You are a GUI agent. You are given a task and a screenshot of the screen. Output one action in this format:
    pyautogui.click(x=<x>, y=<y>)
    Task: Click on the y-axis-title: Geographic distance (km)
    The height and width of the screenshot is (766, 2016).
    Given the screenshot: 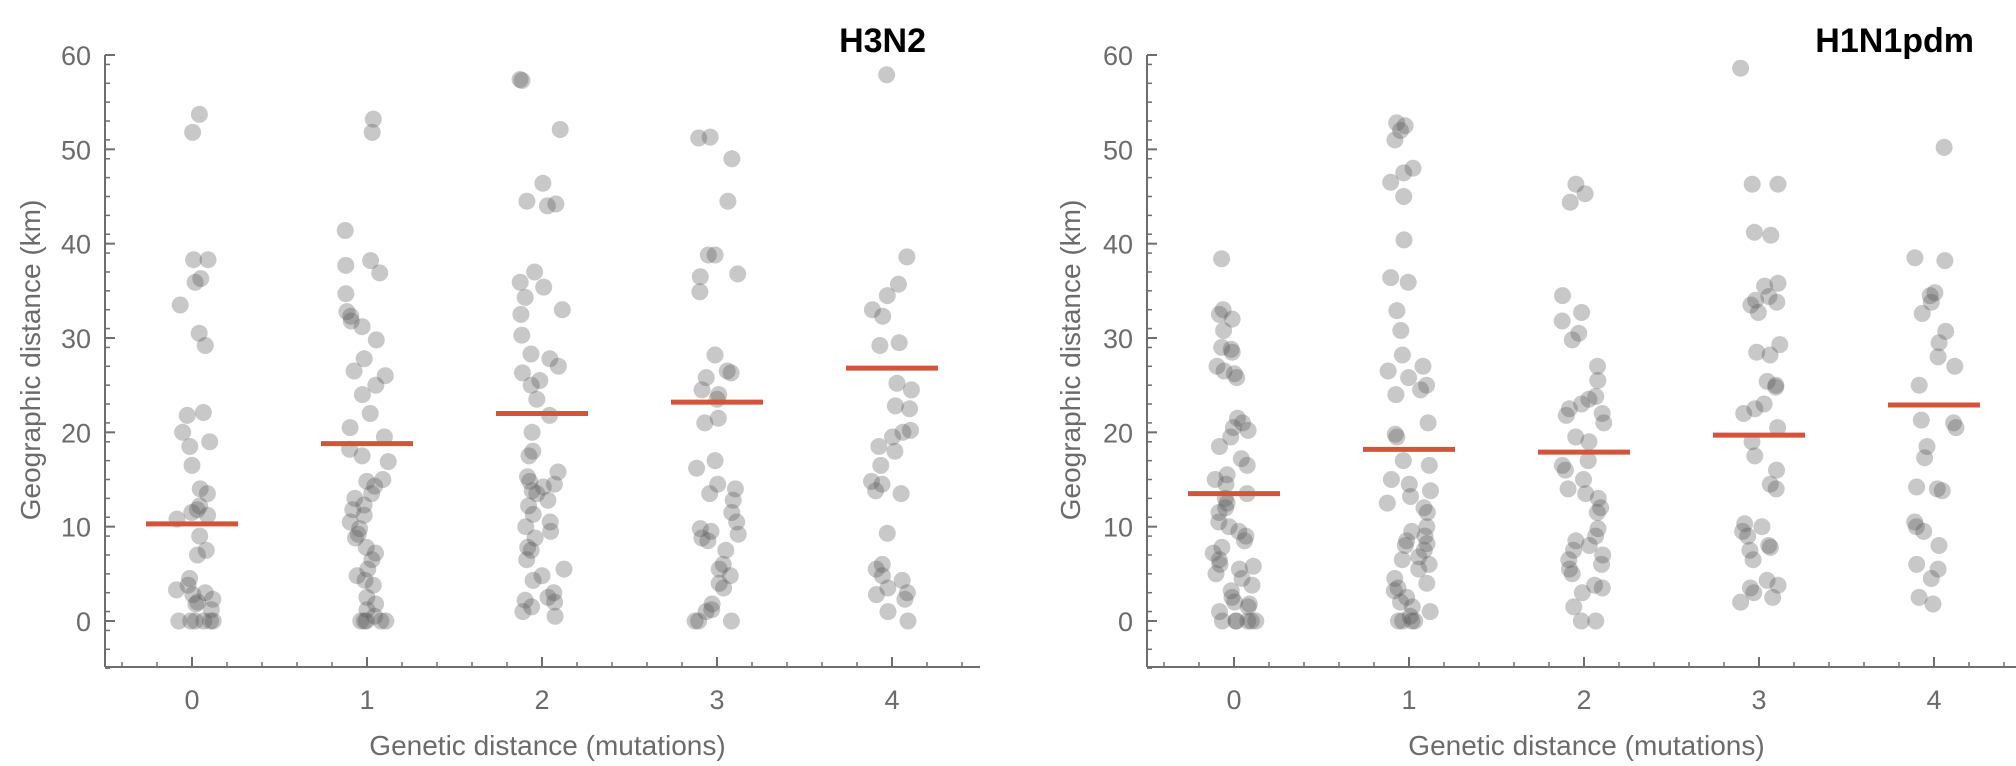 What is the action you would take?
    pyautogui.click(x=1070, y=360)
    